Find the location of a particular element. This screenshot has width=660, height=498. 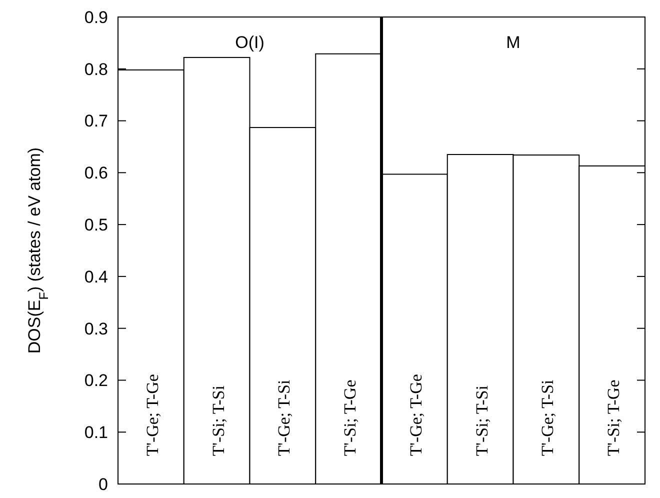

y-tick-label: 0 is located at coordinates (103, 484).